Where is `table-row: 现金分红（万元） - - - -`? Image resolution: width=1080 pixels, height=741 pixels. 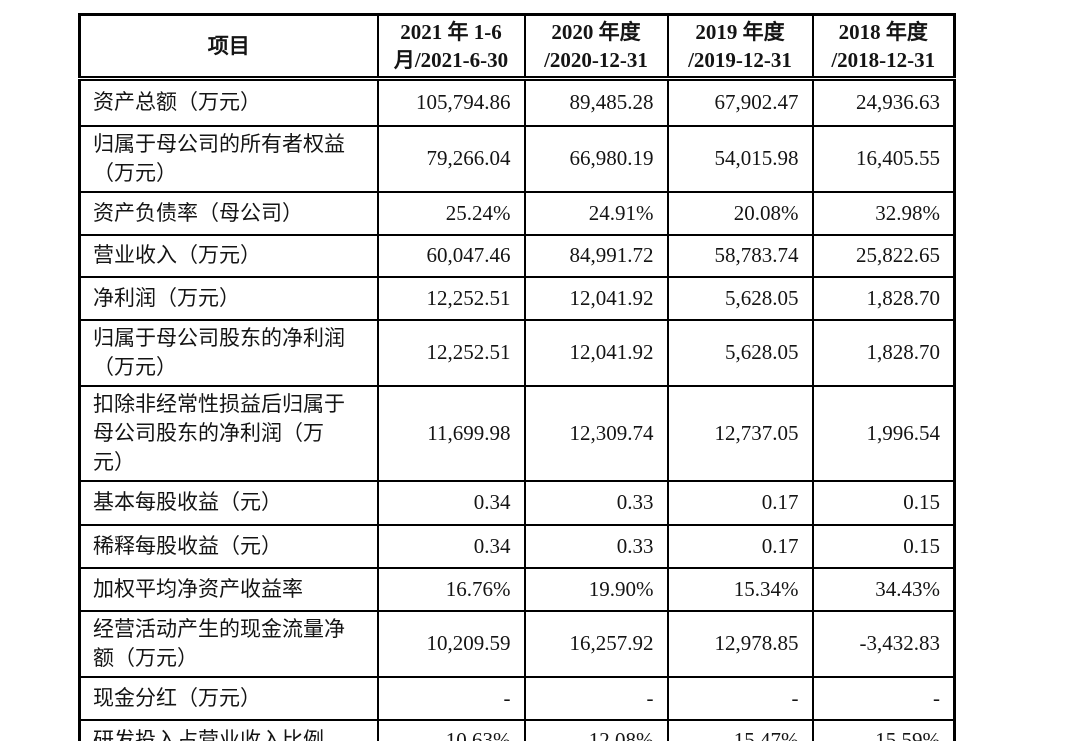
table-row: 现金分红（万元） - - - - is located at coordinates (517, 698).